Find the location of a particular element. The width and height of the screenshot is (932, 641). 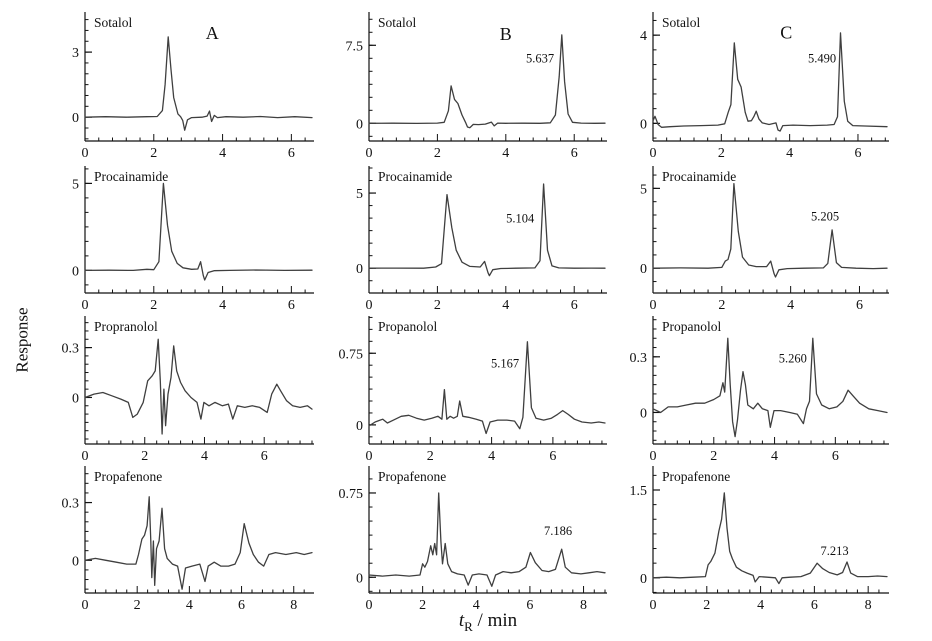

panel-propranolol-A-x-tick-label: 2 is located at coordinates (144, 456).